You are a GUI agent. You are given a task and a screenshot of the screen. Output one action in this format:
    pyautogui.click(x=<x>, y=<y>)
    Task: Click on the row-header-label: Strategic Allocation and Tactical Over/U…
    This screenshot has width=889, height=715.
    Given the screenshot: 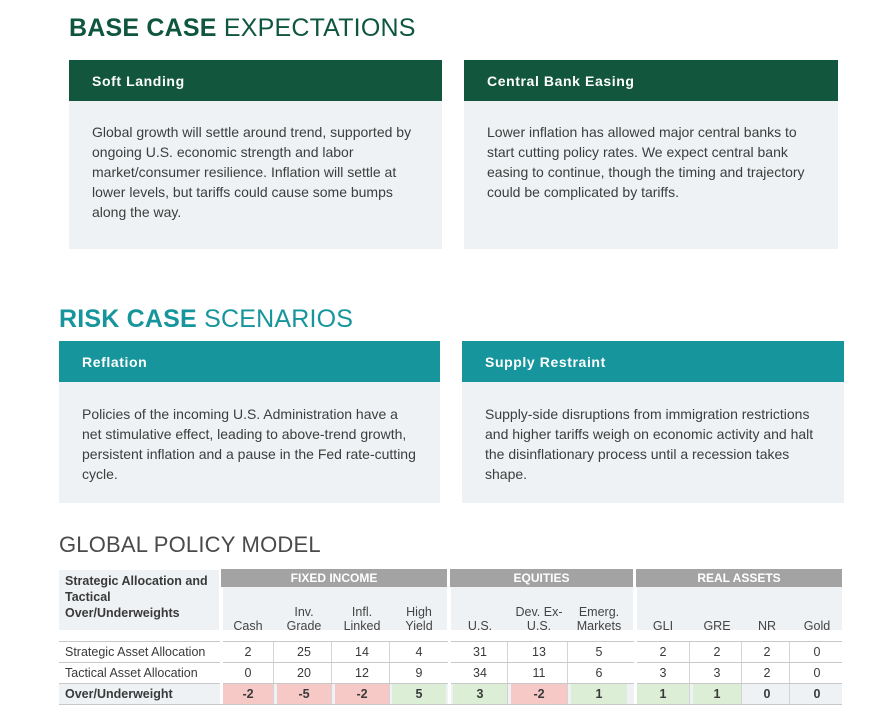 What is the action you would take?
    pyautogui.click(x=139, y=600)
    